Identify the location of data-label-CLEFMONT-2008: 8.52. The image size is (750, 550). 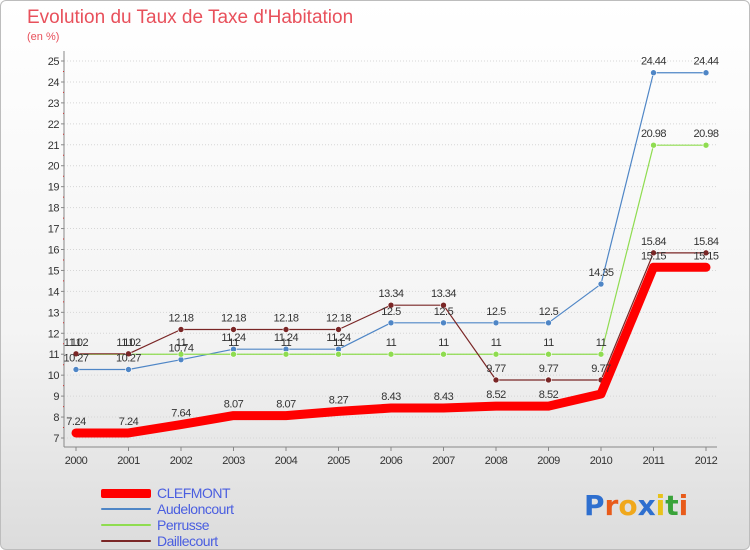
(496, 395).